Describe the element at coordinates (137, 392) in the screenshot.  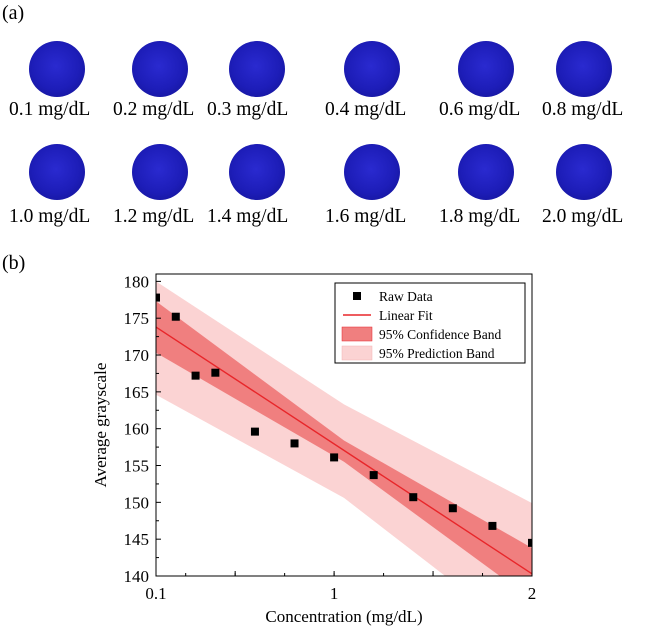
I see `y-tick-label: 165` at that location.